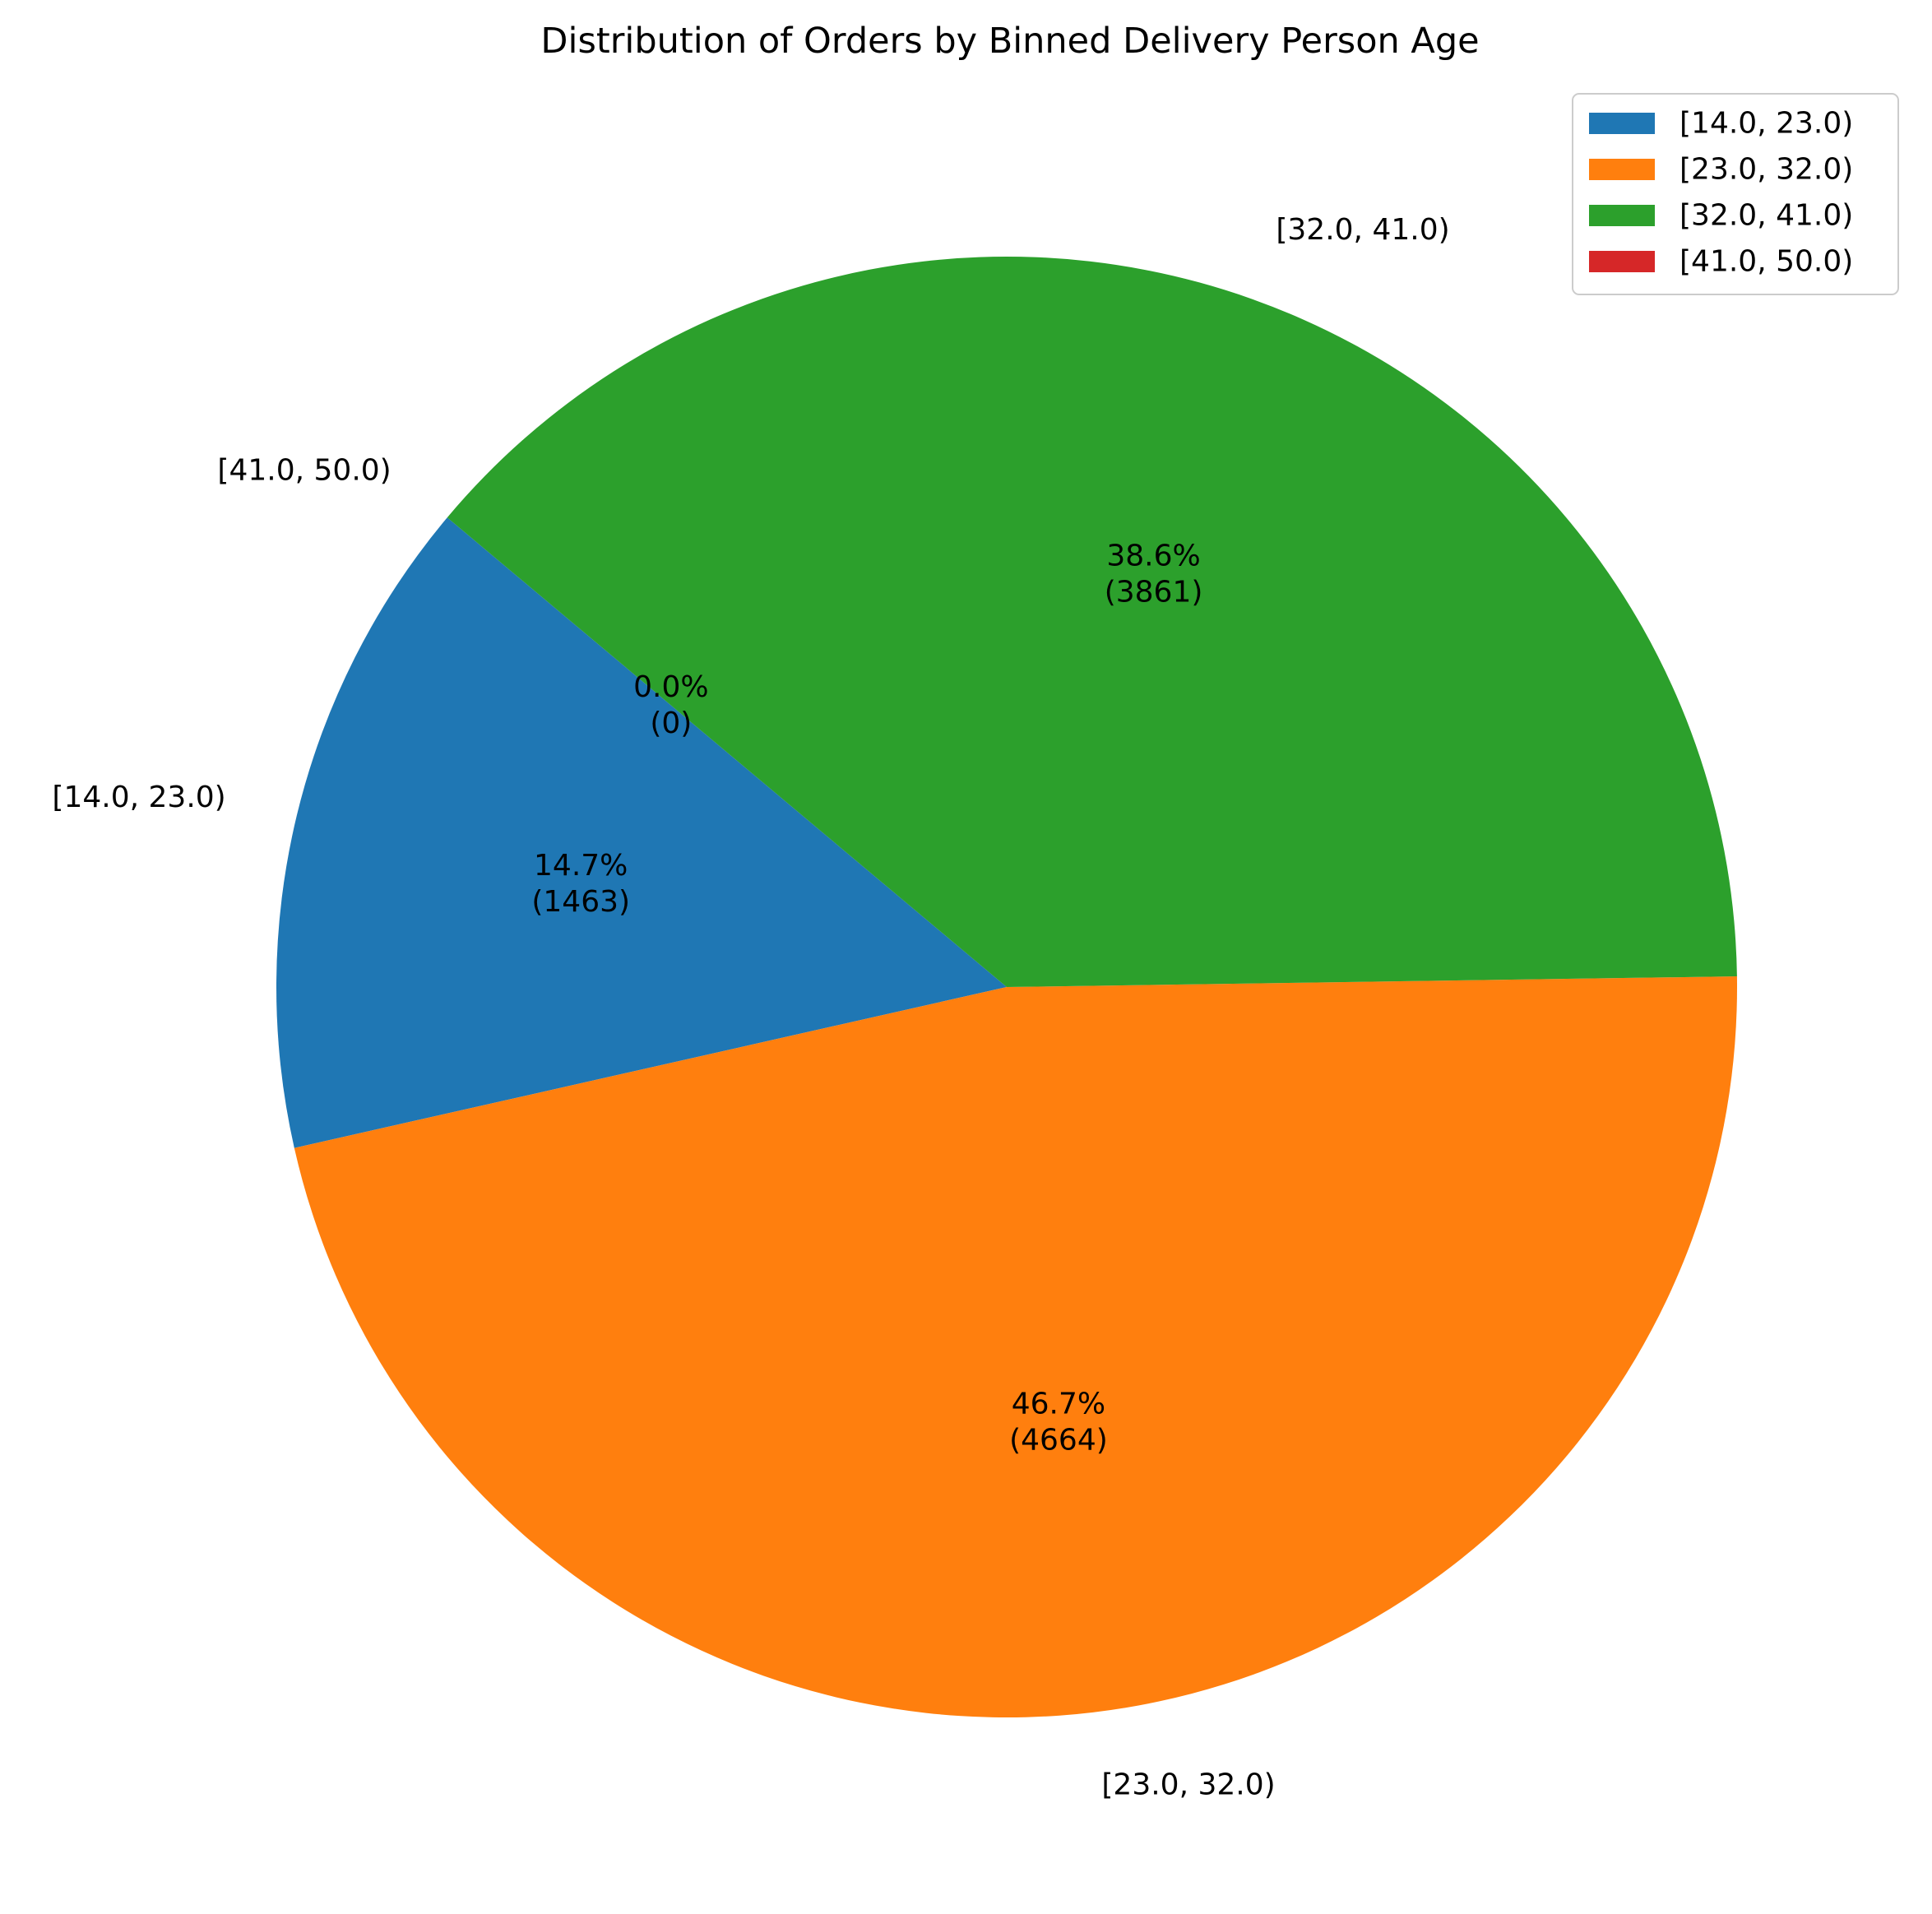 The image size is (1932, 1914). Describe the element at coordinates (581, 866) in the screenshot. I see `slice-percent-140-230: 14.7%` at that location.